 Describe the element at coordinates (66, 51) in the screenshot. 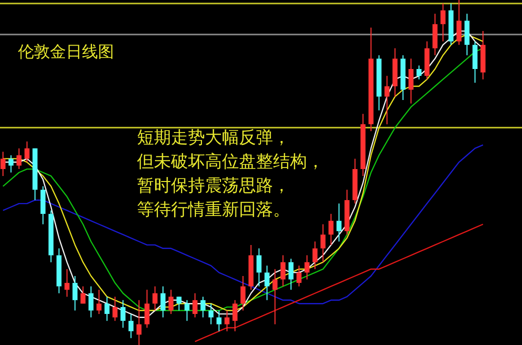

I see `text: 伦敦金日线图` at that location.